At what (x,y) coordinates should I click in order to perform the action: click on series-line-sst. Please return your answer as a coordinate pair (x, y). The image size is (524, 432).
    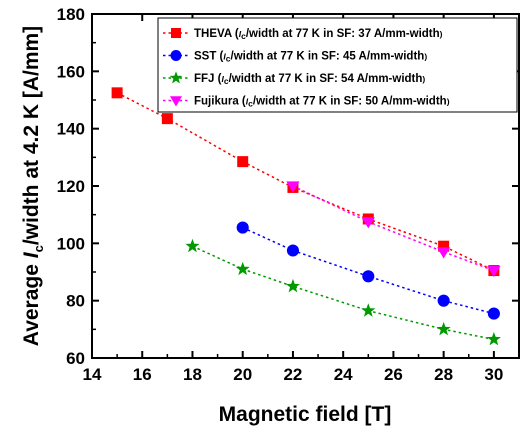
    Looking at the image, I should click on (368, 270).